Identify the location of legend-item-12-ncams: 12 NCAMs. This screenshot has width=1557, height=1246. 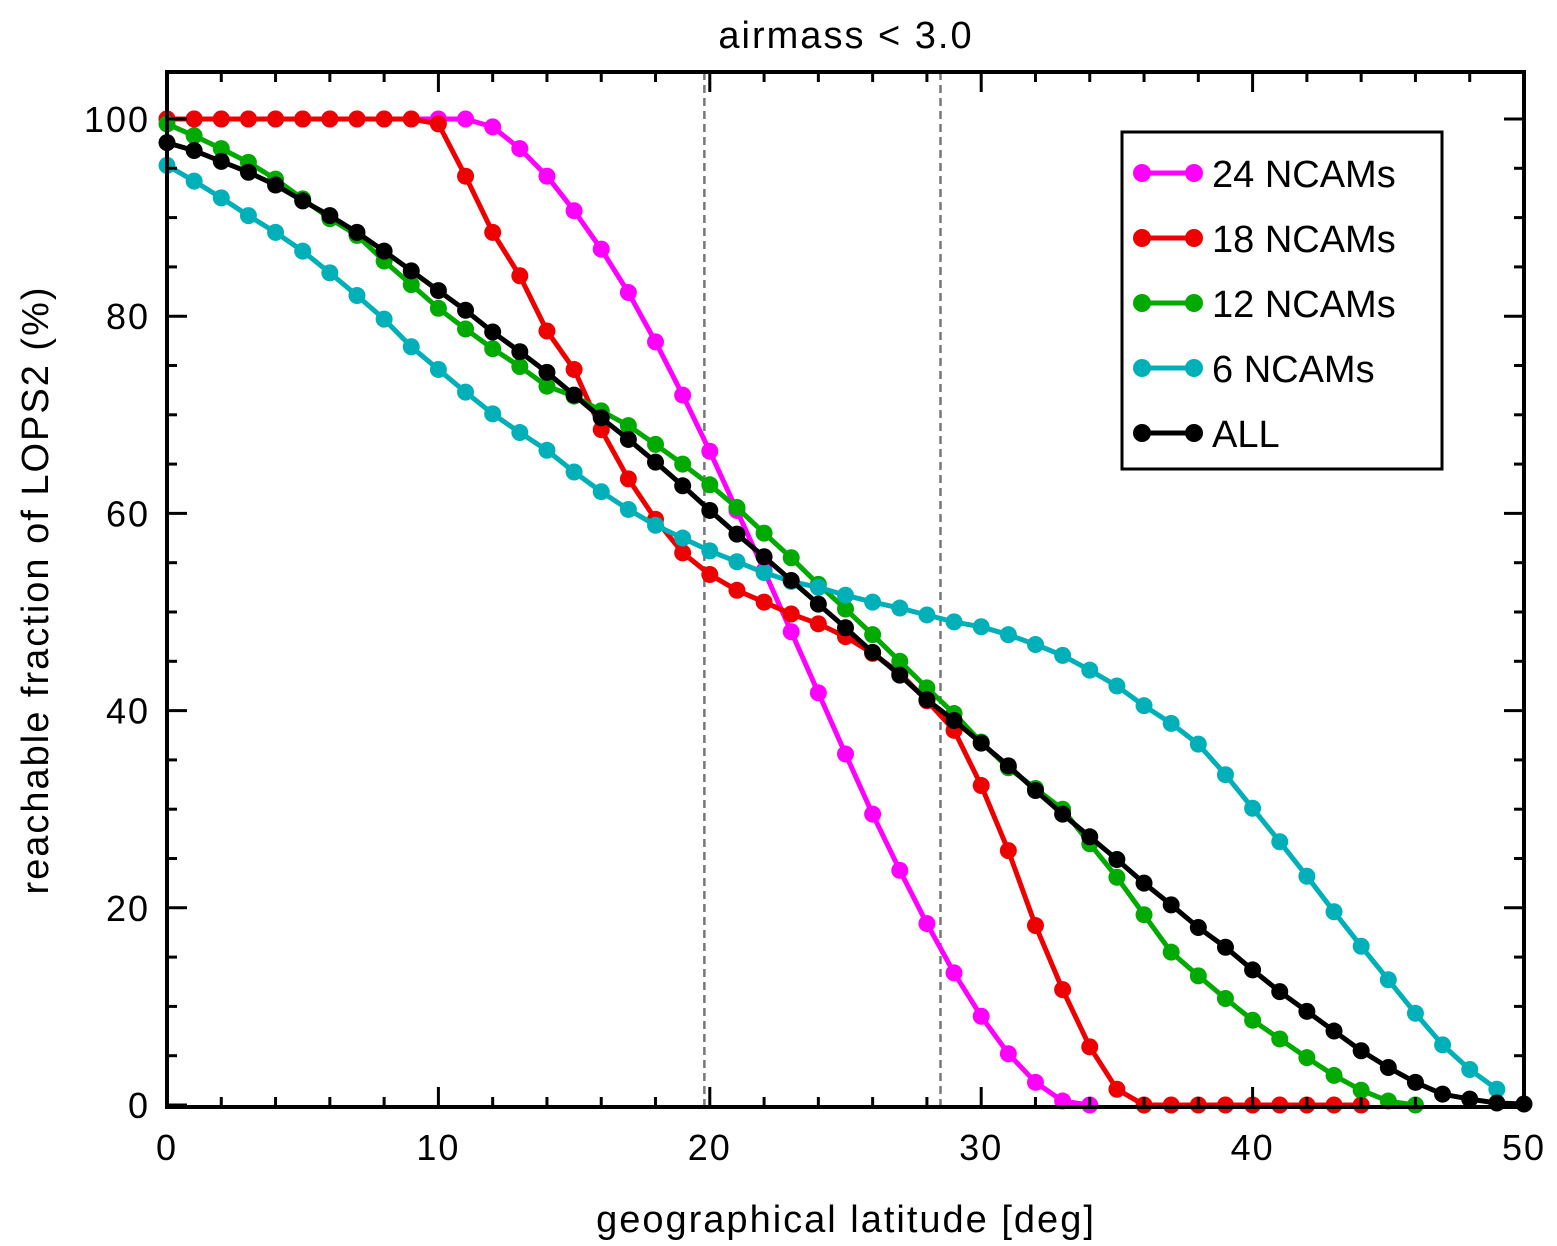
(1264, 305).